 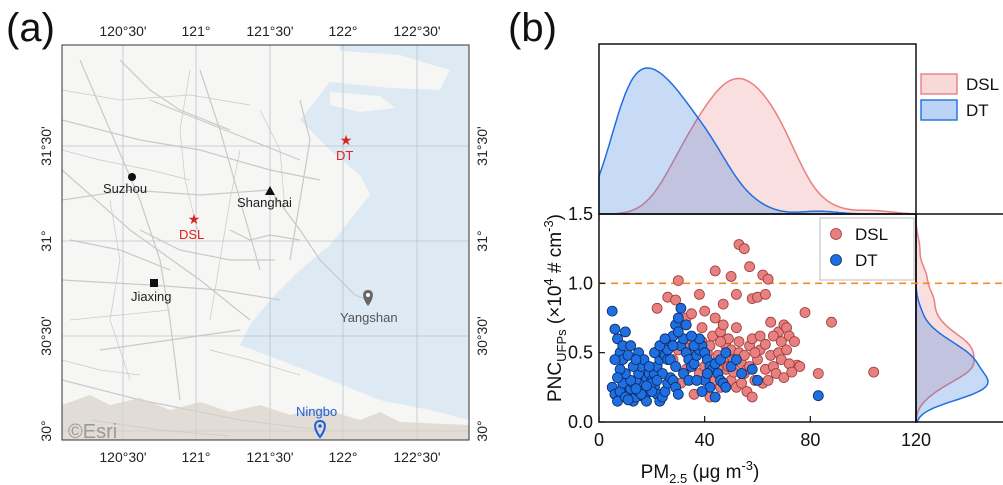 What do you see at coordinates (977, 110) in the screenshot?
I see `marginal-legend-label: DT` at bounding box center [977, 110].